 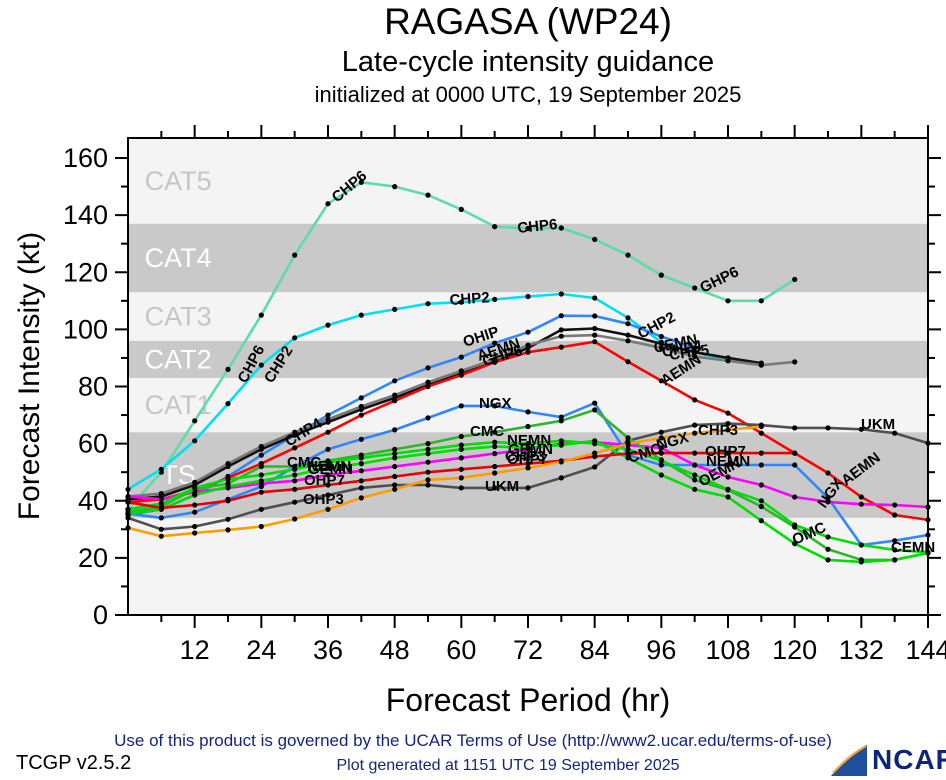 What do you see at coordinates (849, 760) in the screenshot?
I see `ncar-logo-sail-icon` at bounding box center [849, 760].